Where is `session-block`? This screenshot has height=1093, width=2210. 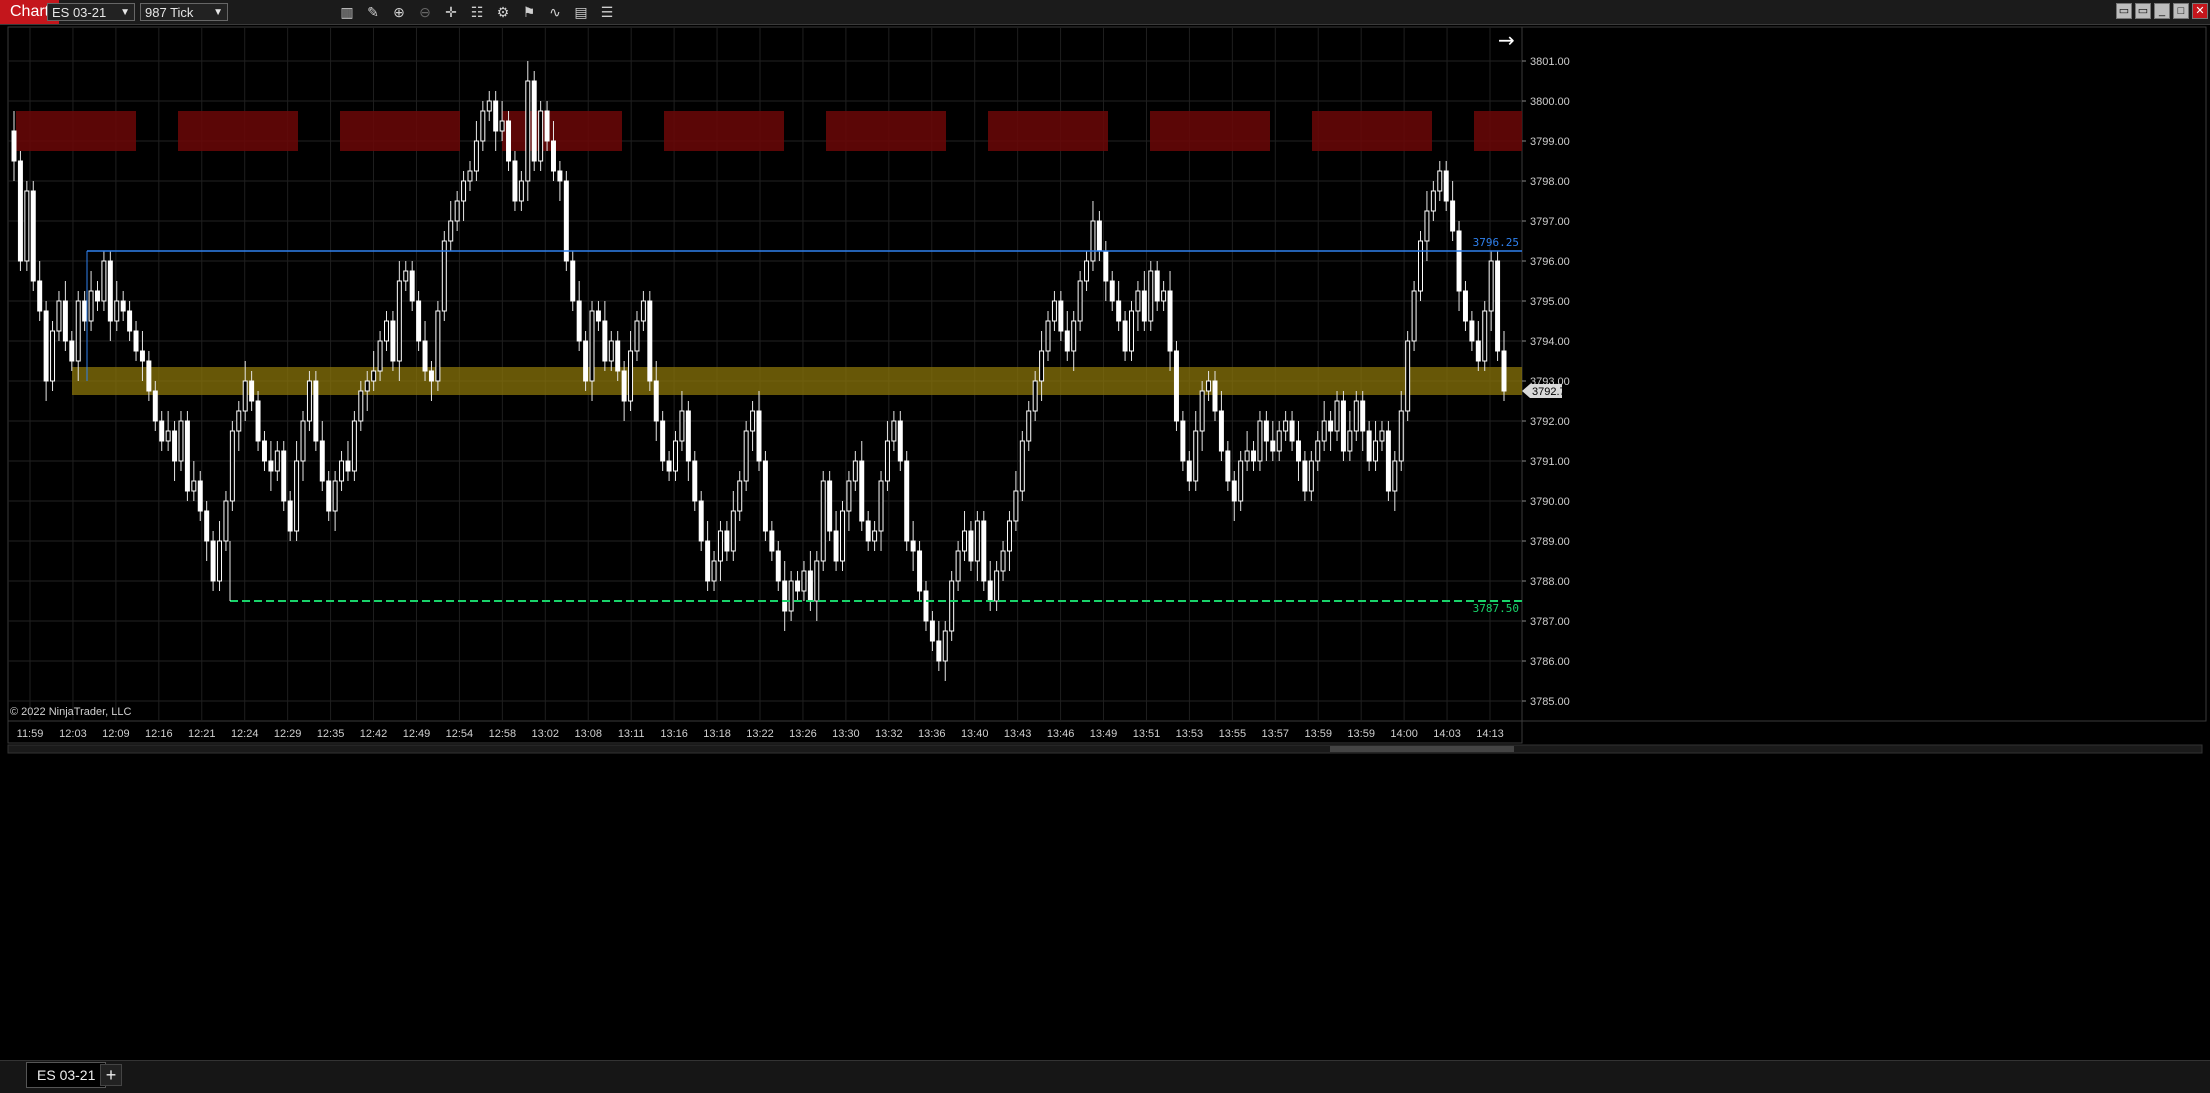 session-block is located at coordinates (886, 131).